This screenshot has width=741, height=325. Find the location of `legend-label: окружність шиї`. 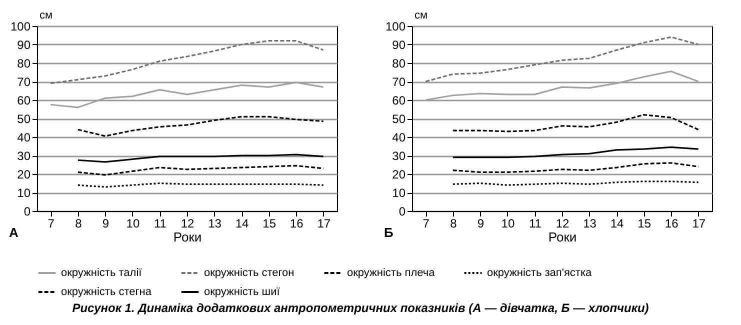

legend-label: окружність шиї is located at coordinates (242, 292).